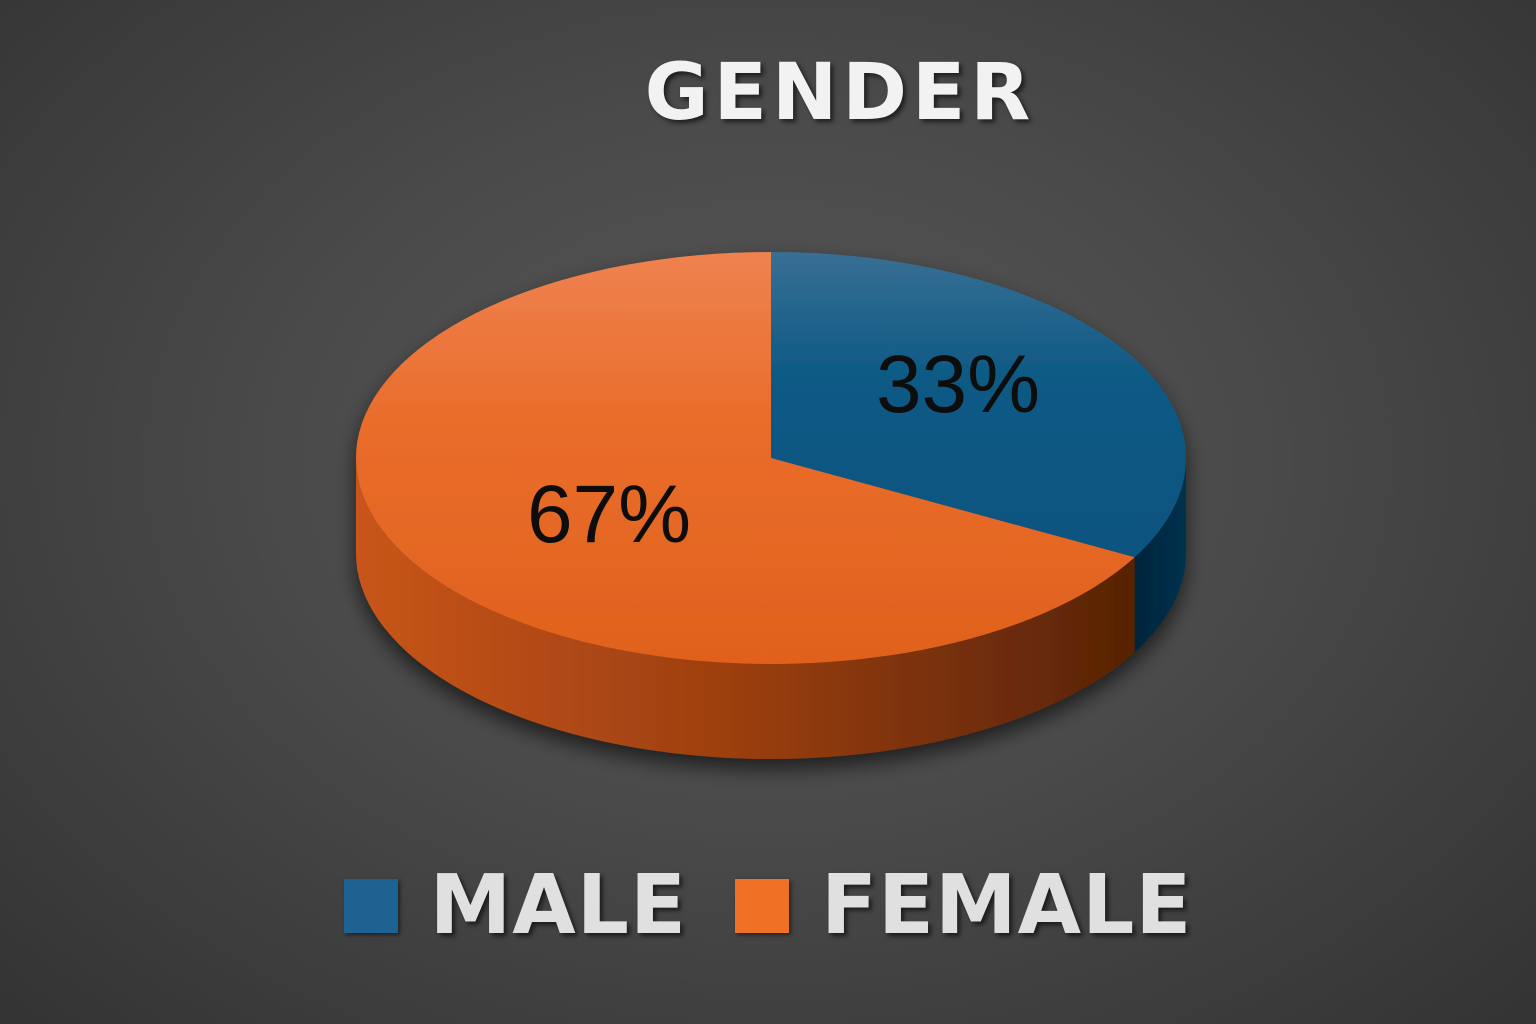 Image resolution: width=1536 pixels, height=1024 pixels. I want to click on legend-label-male: MALE, so click(558, 905).